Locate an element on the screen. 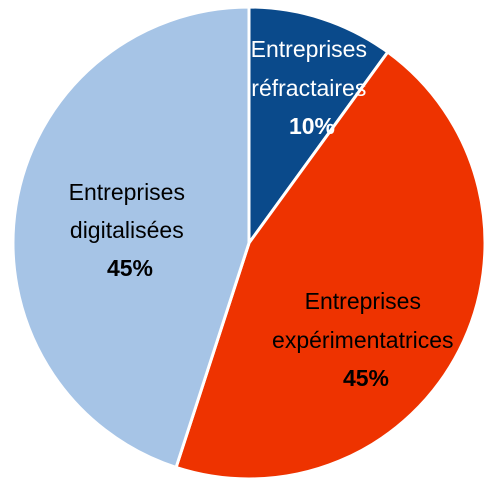 This screenshot has height=482, width=487. slice-value-refractaires: 10% is located at coordinates (312, 126).